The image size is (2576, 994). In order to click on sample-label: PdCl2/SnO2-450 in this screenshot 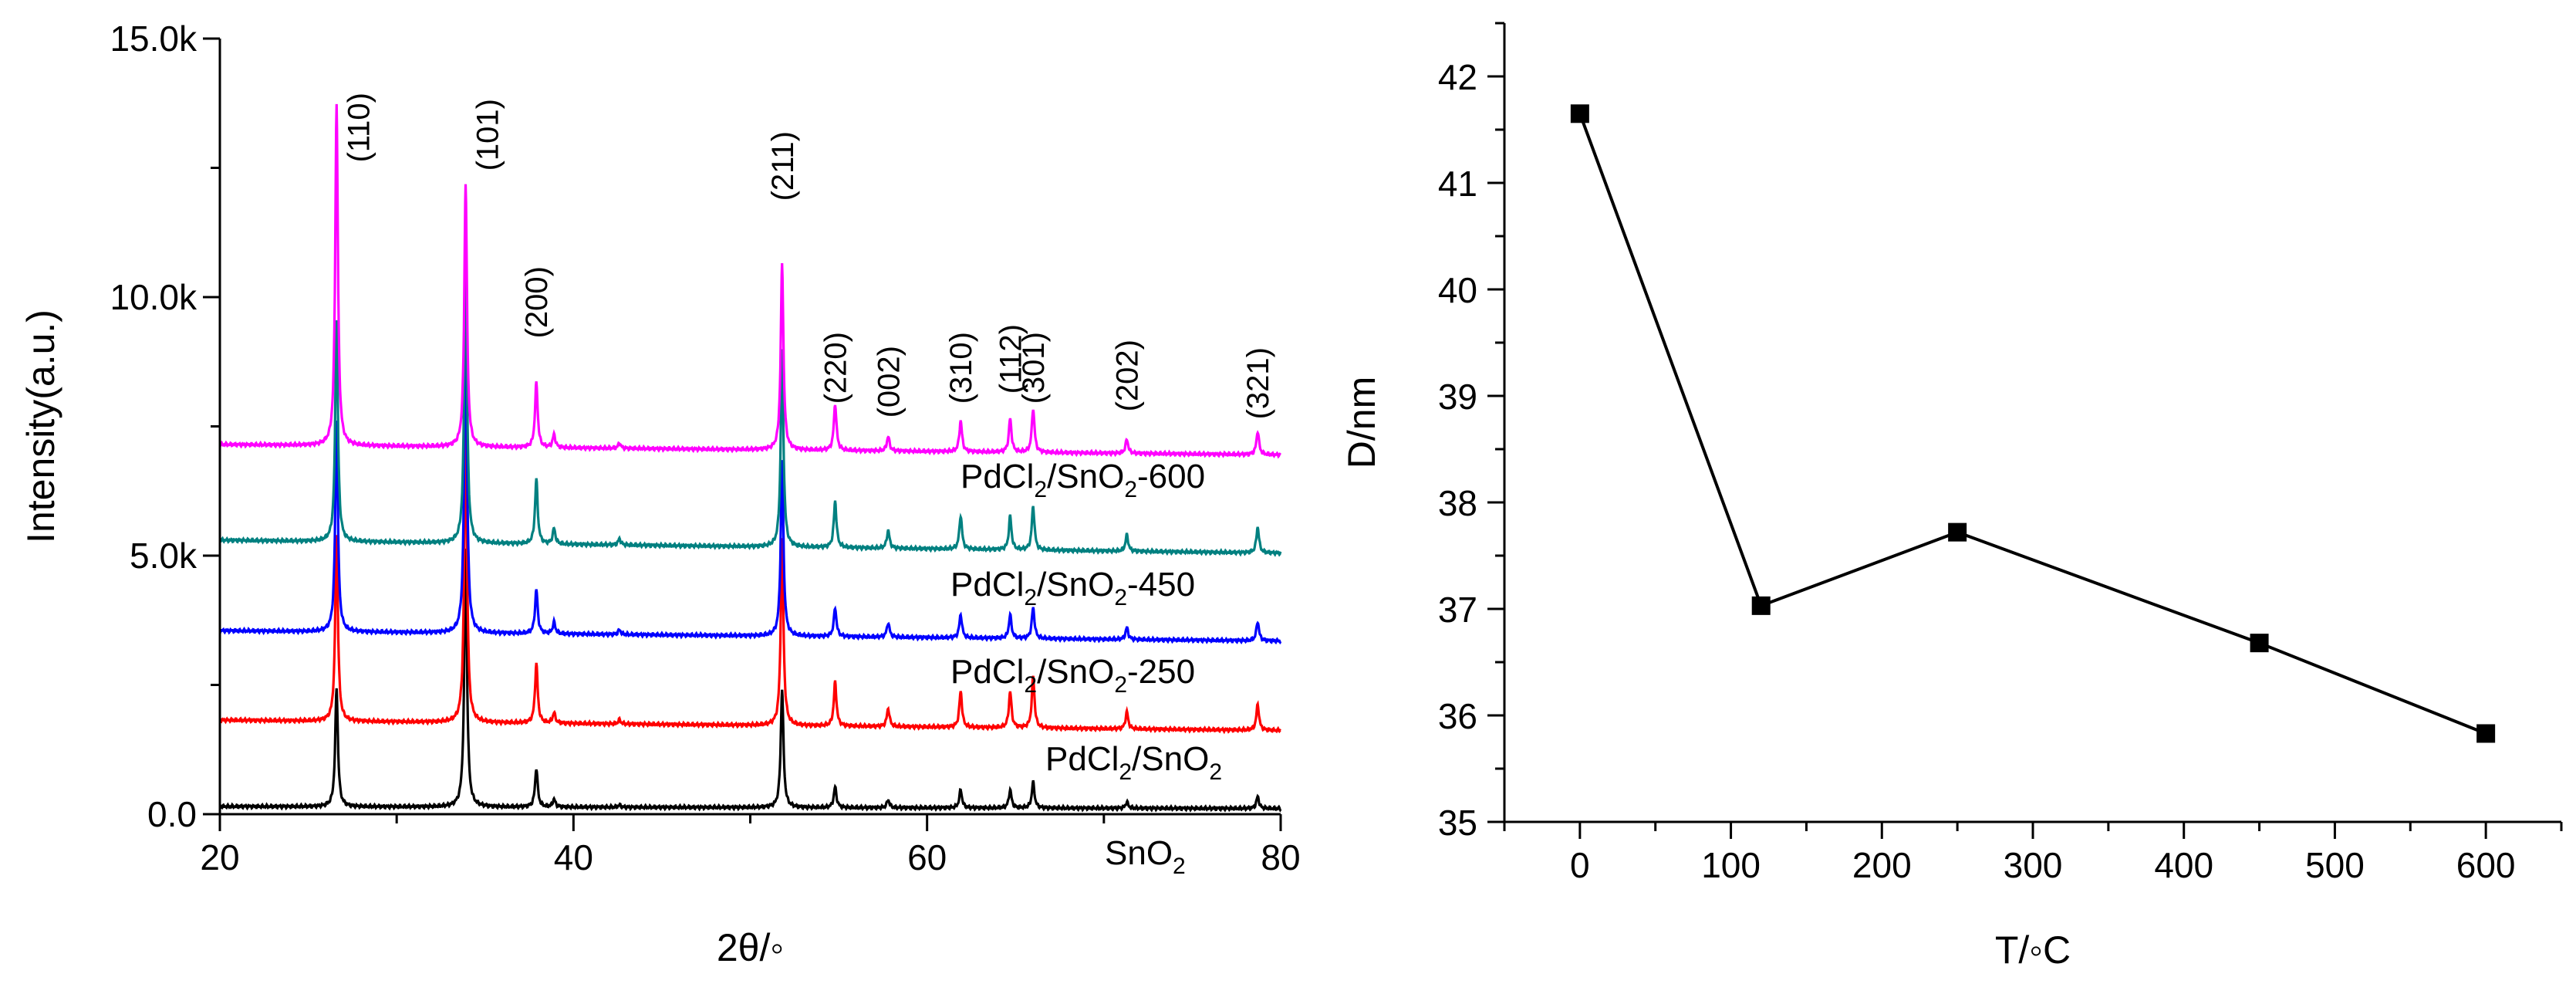, I will do `click(1072, 588)`.